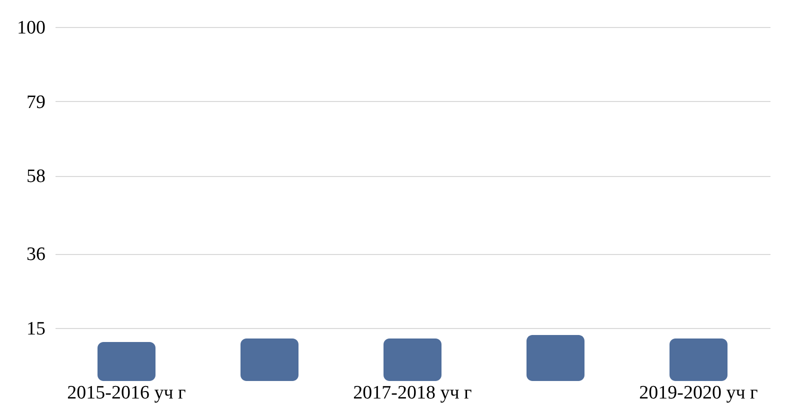  I want to click on y-tick-label: 100, so click(31, 28).